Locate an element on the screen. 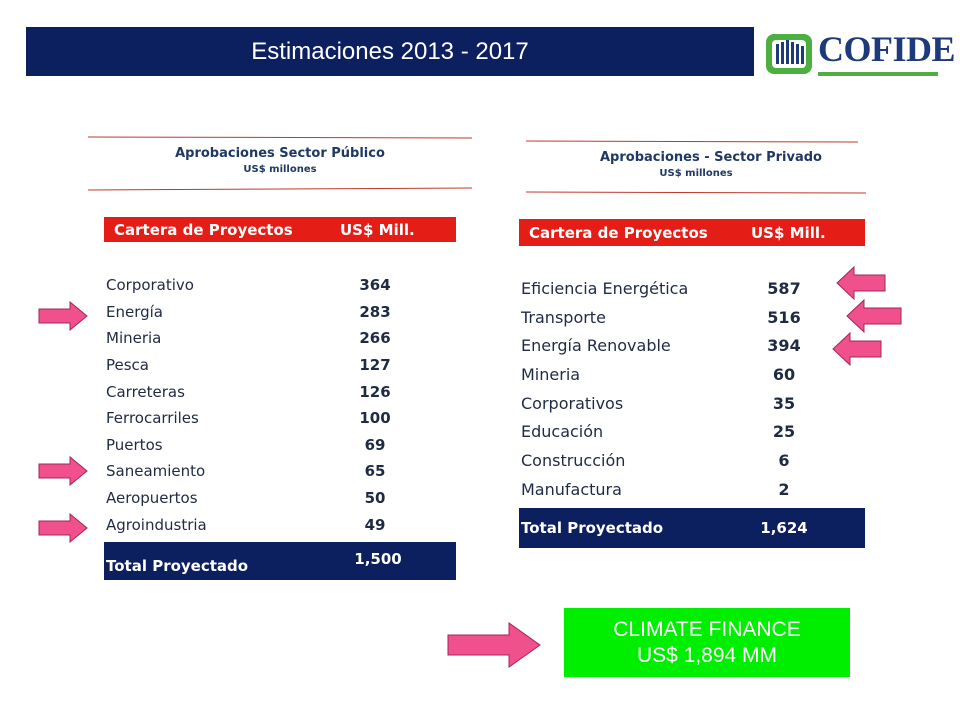 The height and width of the screenshot is (720, 960). private-table-row: Educación 25 is located at coordinates (692, 431).